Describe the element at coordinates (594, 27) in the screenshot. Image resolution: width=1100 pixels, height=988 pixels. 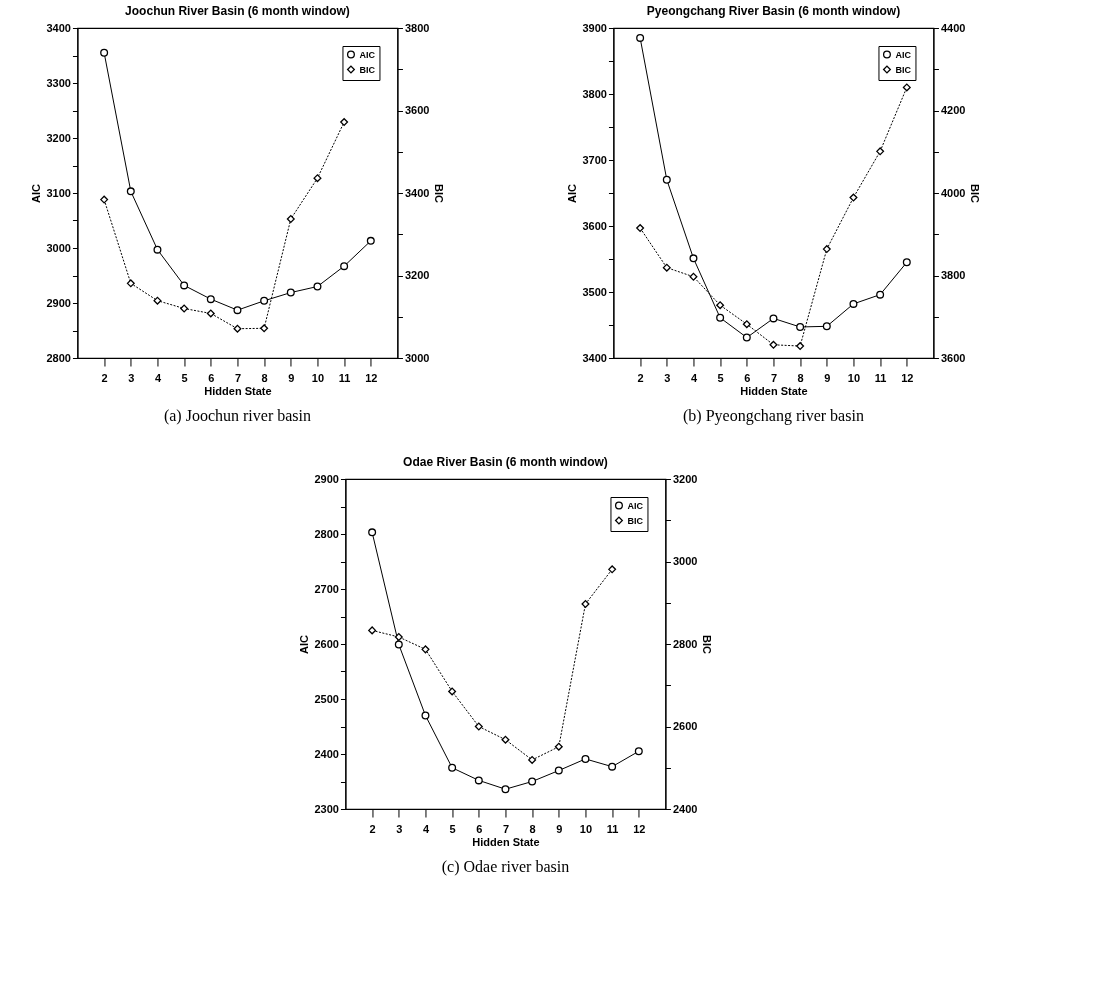
I see `y-tick-label: 3900` at that location.